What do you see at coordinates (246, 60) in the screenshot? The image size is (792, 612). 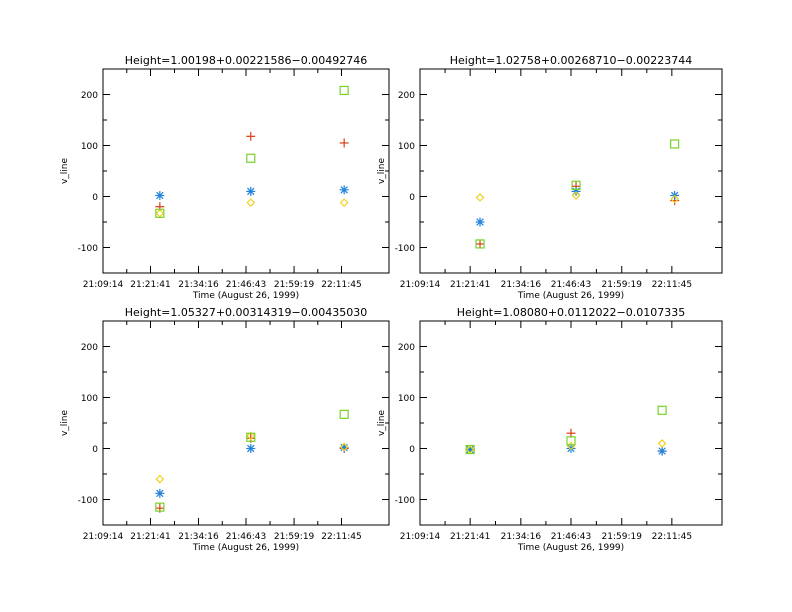 I see `chart-title: Height=1.00198+0.00221586−0.00492746` at bounding box center [246, 60].